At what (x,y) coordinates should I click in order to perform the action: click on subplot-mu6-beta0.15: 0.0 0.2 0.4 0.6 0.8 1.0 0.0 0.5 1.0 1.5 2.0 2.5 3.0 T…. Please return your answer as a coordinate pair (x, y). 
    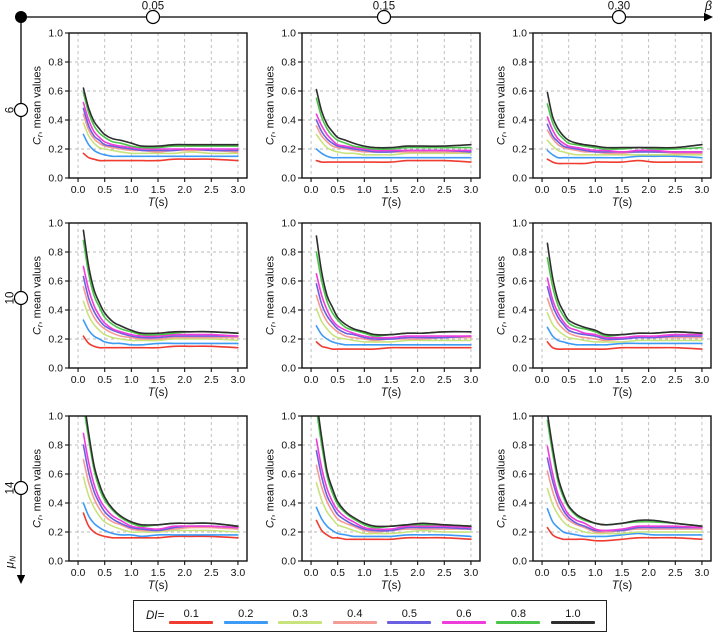
    Looking at the image, I should click on (373, 118).